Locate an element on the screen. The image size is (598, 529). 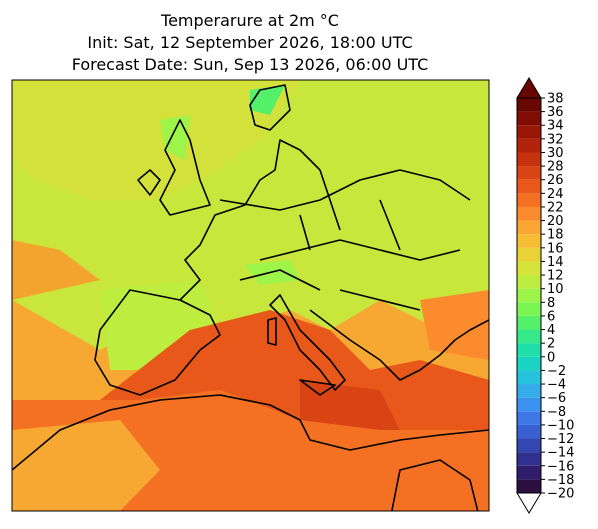
colorbar-tick-label: 36 is located at coordinates (555, 112).